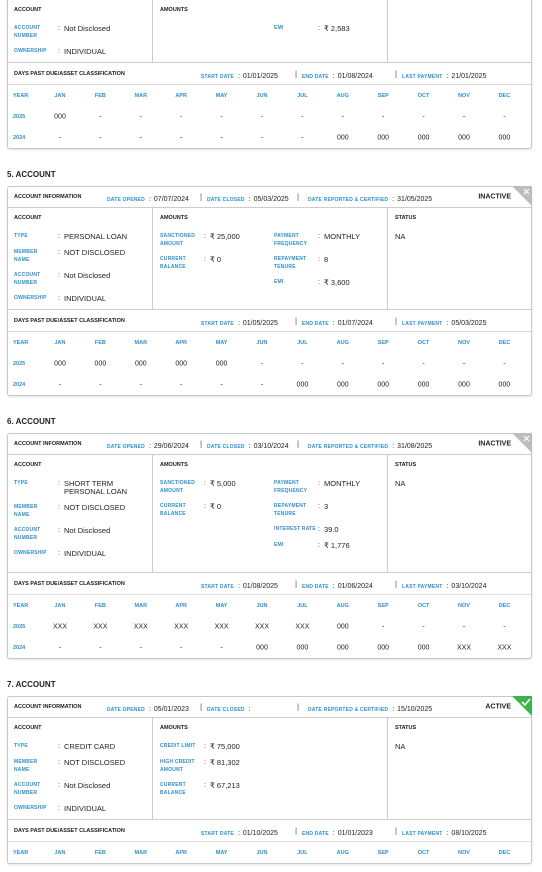 The width and height of the screenshot is (542, 872). What do you see at coordinates (126, 710) in the screenshot?
I see `date-opened-label: DATE OPENED` at bounding box center [126, 710].